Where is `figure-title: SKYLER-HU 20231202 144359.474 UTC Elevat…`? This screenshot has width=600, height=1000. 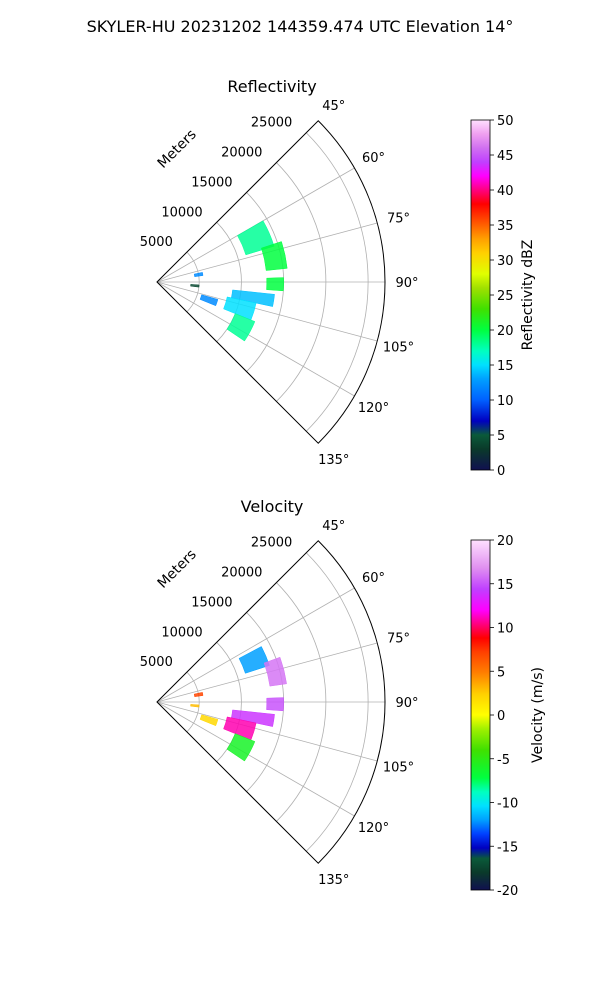
figure-title: SKYLER-HU 20231202 144359.474 UTC Elevat… is located at coordinates (300, 26).